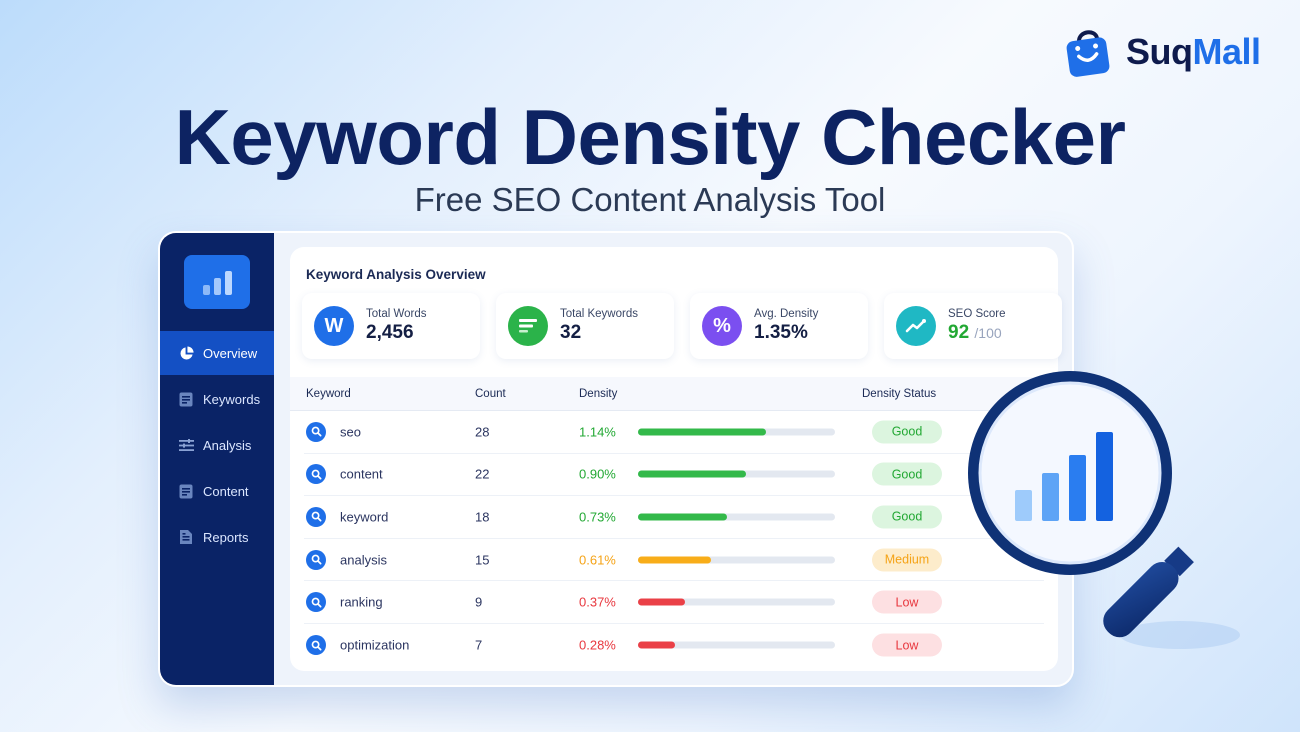  I want to click on sidebar-item-overview: Overview, so click(217, 353).